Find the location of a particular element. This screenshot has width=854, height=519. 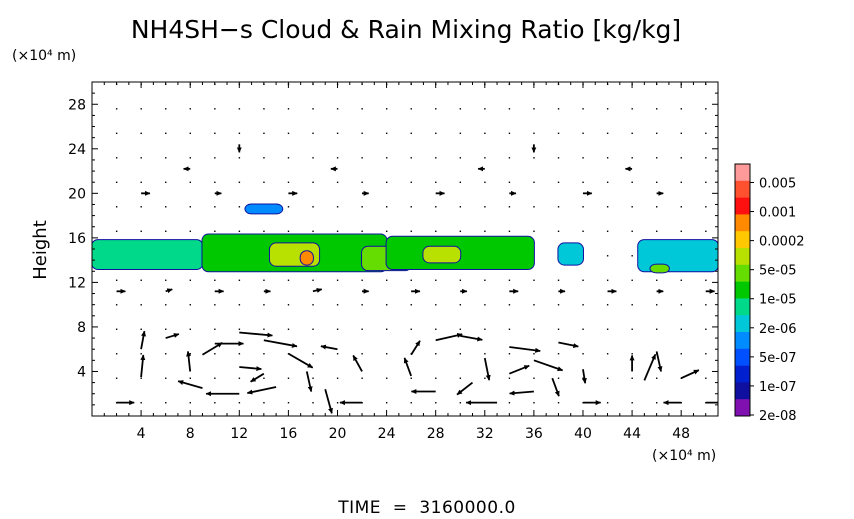

y-units-label: (×10⁴ m) is located at coordinates (44, 56).